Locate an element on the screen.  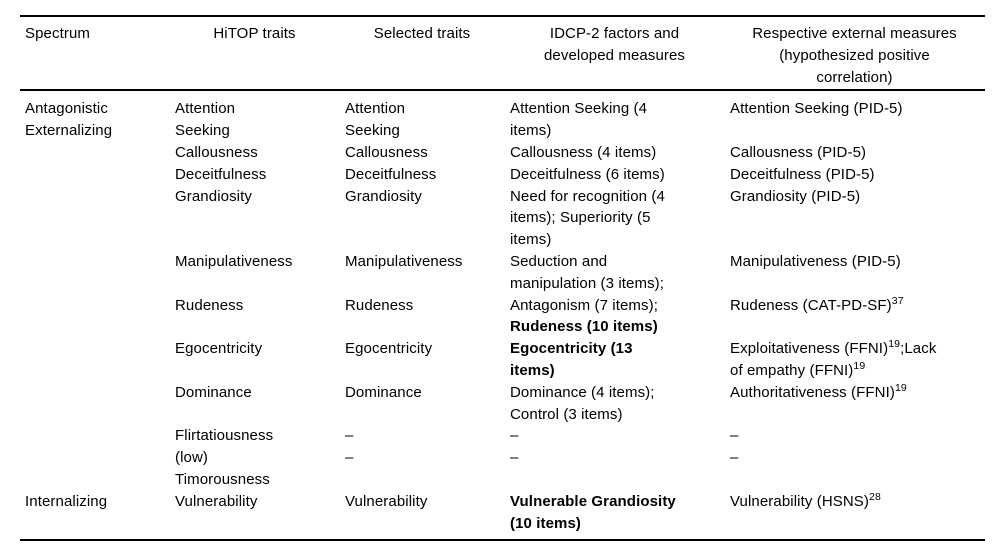
table-cell: (low) Timorousness is located at coordinates (255, 469).